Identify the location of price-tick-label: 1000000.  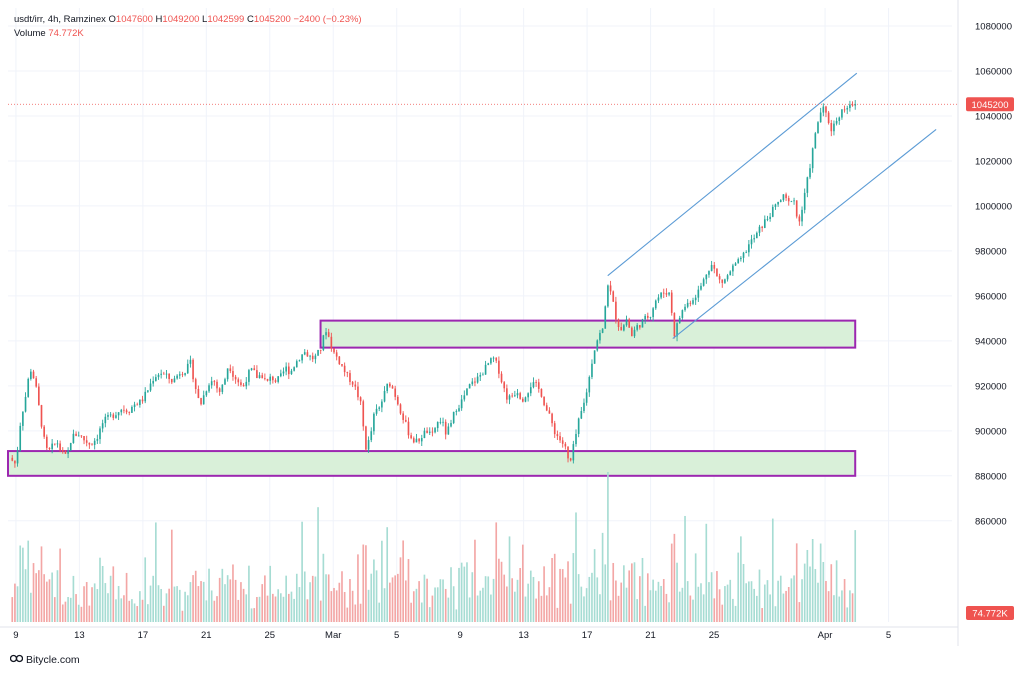
(993, 206).